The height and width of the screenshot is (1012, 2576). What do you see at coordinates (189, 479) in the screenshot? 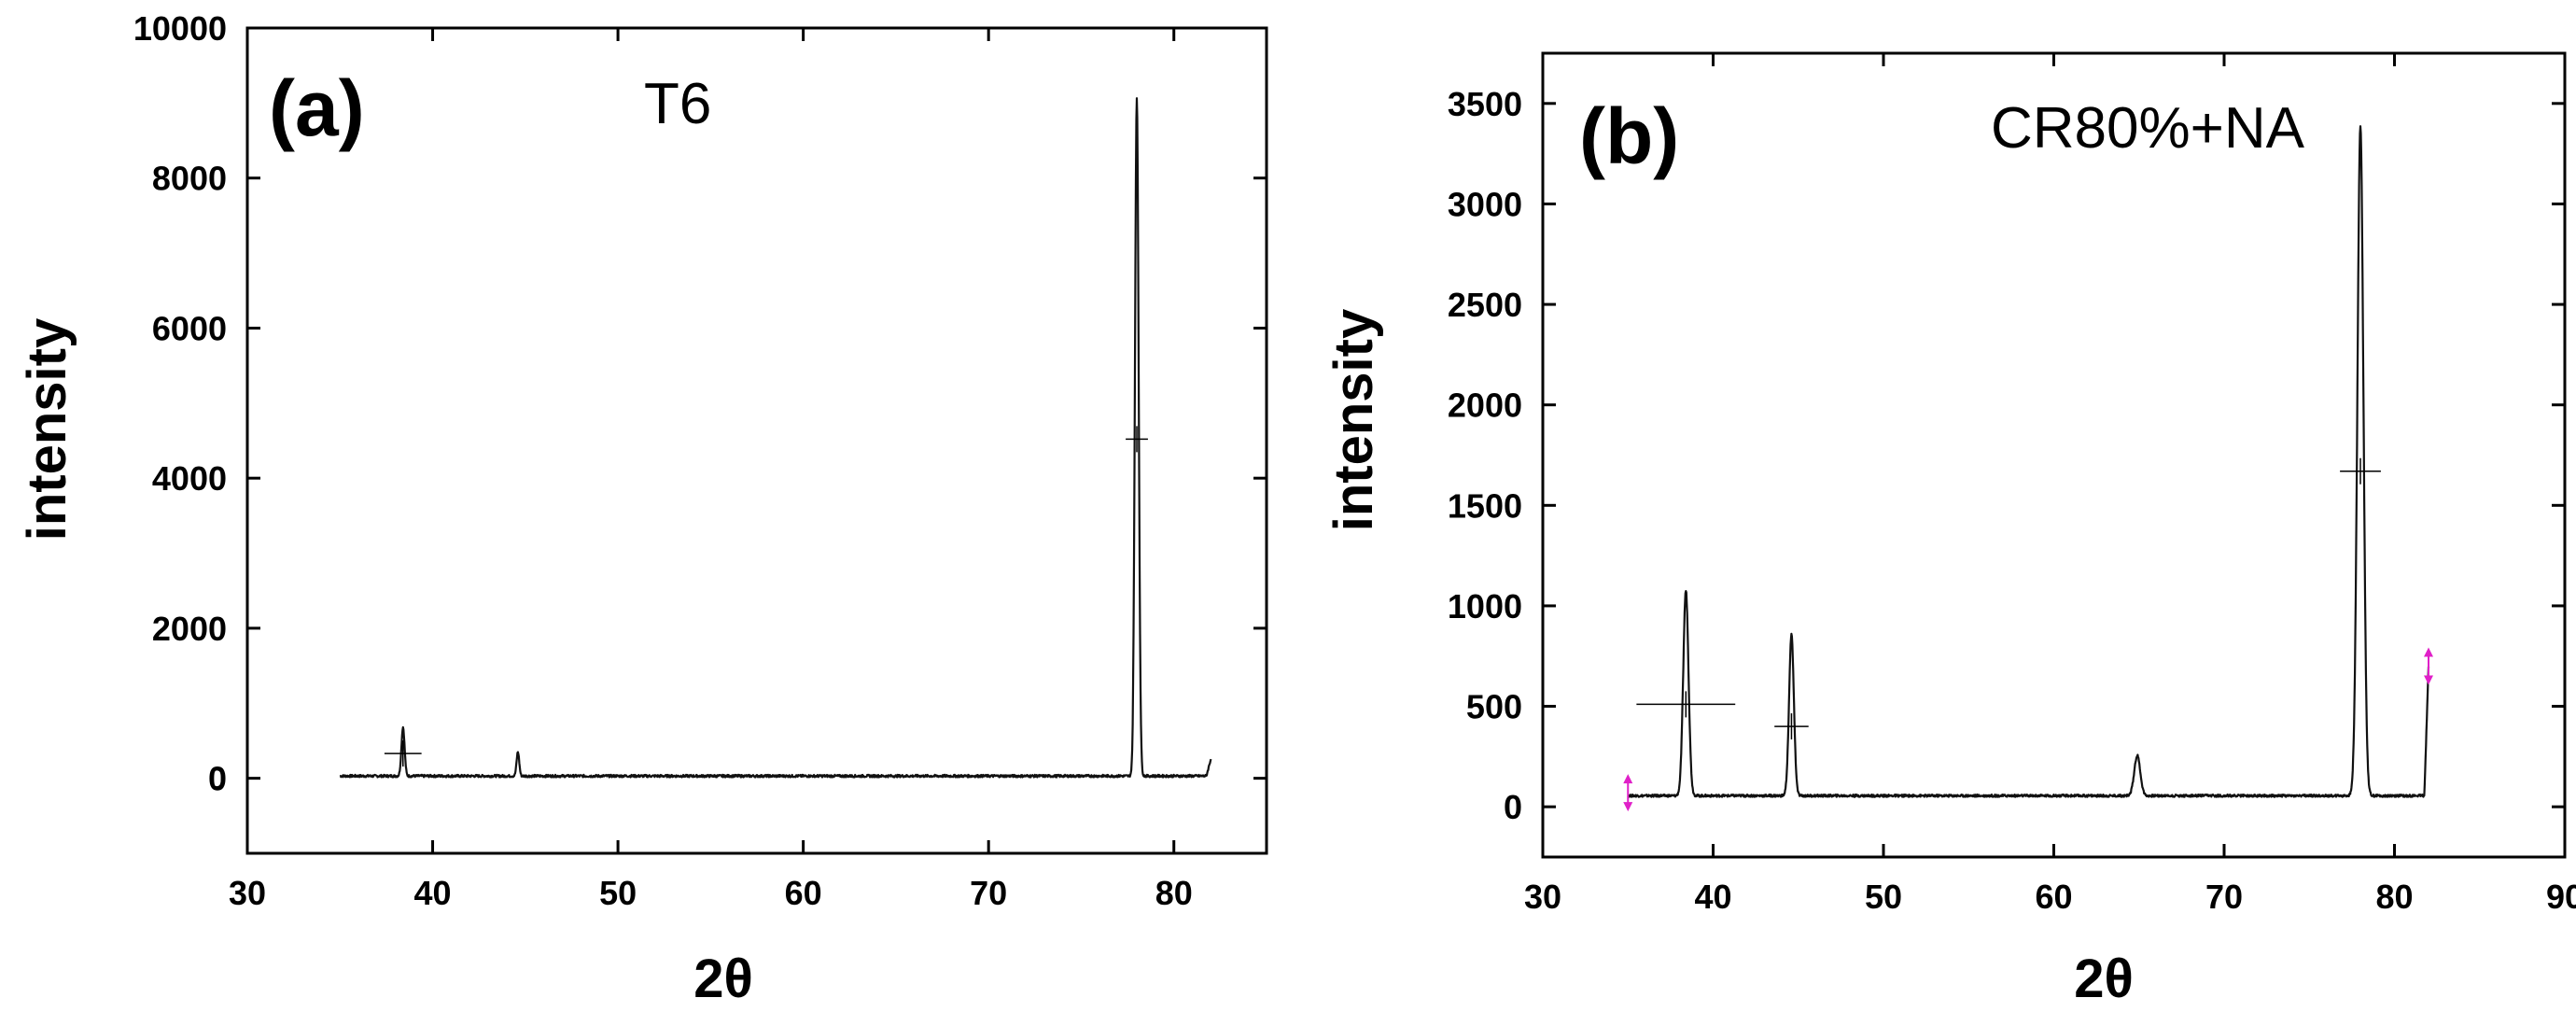
I see `y-tick-label: 4000` at bounding box center [189, 479].